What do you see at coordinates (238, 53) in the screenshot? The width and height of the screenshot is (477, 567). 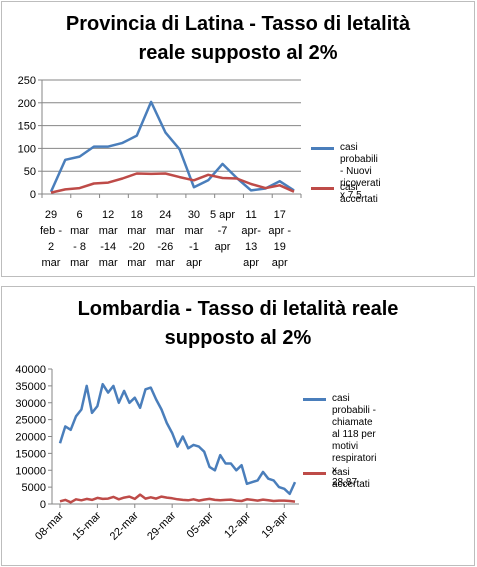 I see `chart-title-line-2: reale supposto al 2%` at bounding box center [238, 53].